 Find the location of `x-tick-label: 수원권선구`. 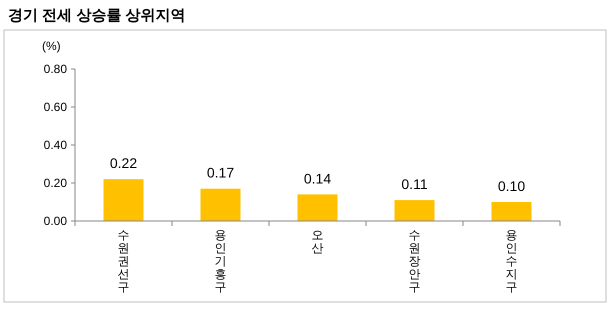

x-tick-label: 수원권선구 is located at coordinates (124, 261).